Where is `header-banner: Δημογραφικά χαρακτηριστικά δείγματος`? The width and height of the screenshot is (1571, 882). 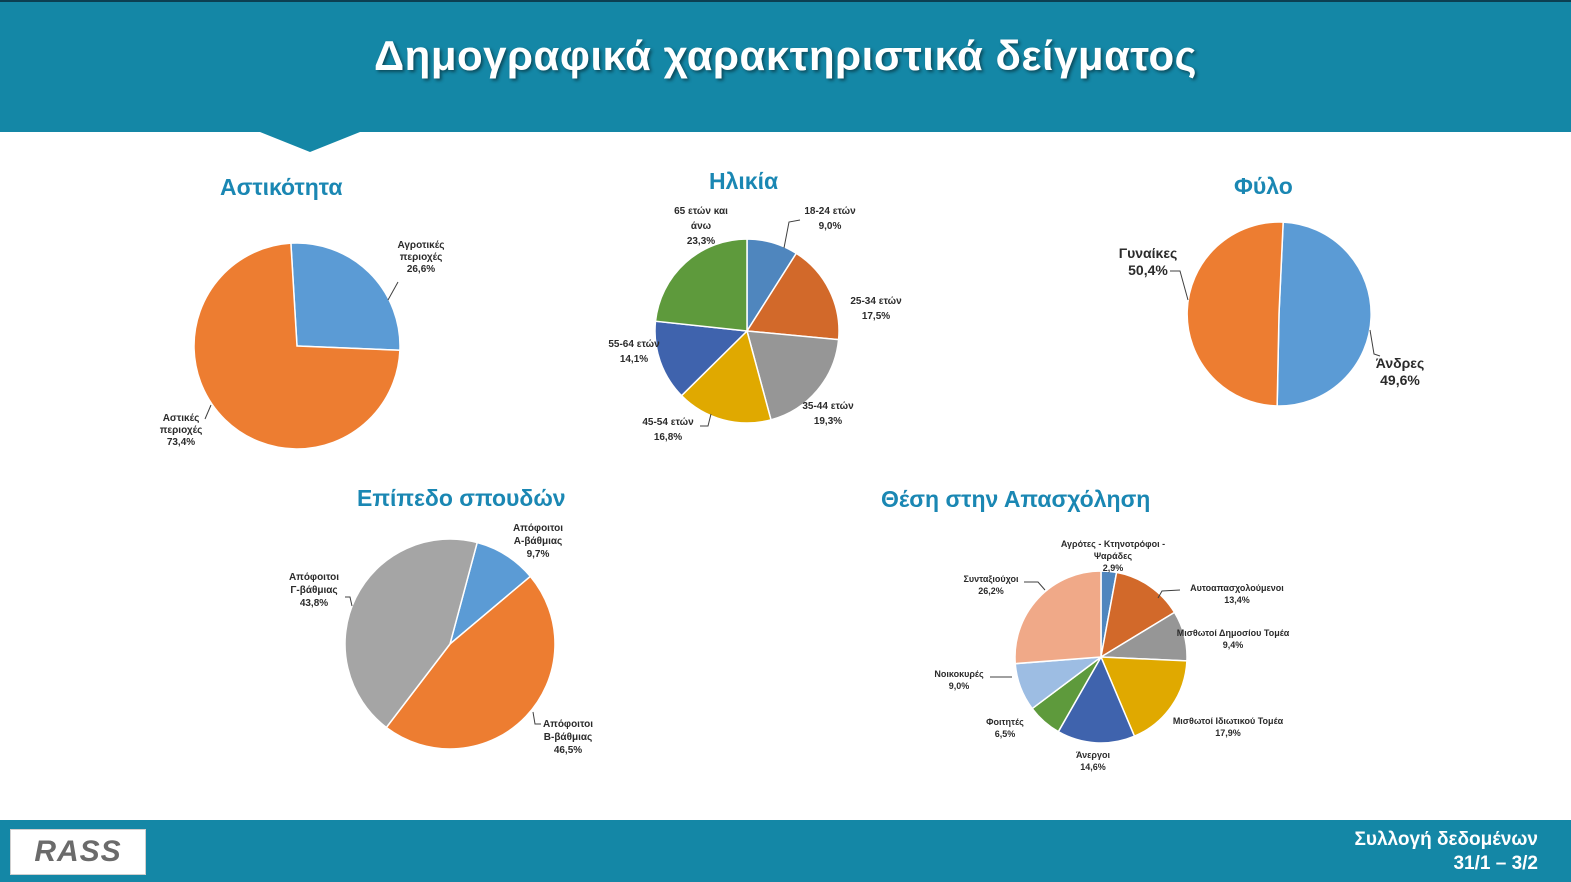 header-banner: Δημογραφικά χαρακτηριστικά δείγματος is located at coordinates (785, 66).